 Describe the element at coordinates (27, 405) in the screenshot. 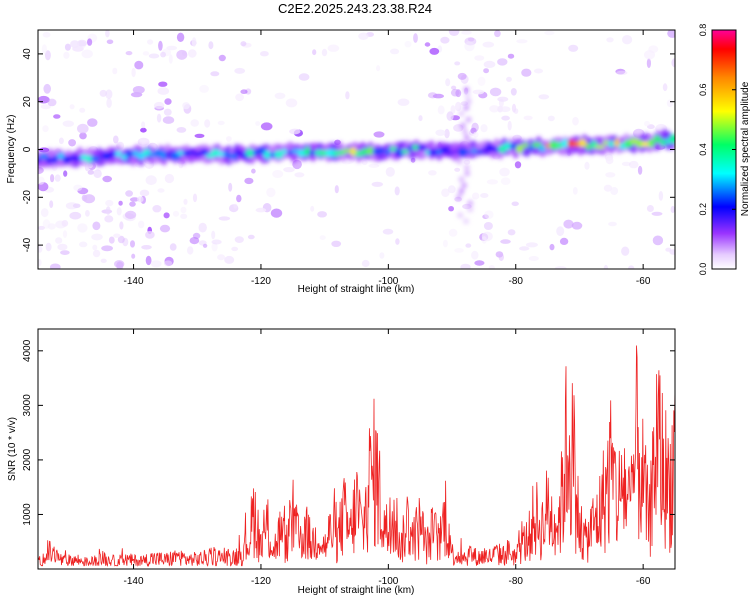

I see `y-tick-label: 3000` at that location.